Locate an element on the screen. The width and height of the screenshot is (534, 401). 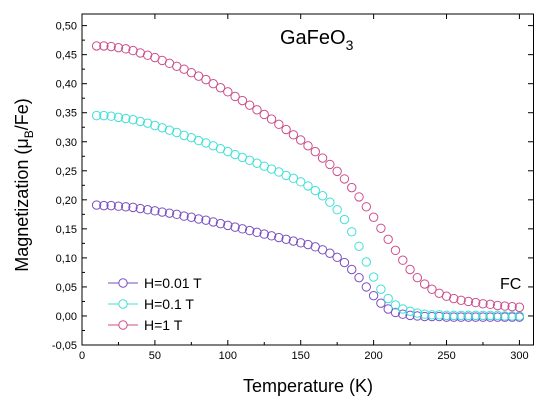
y-tick-label: 0,20 is located at coordinates (66, 201).